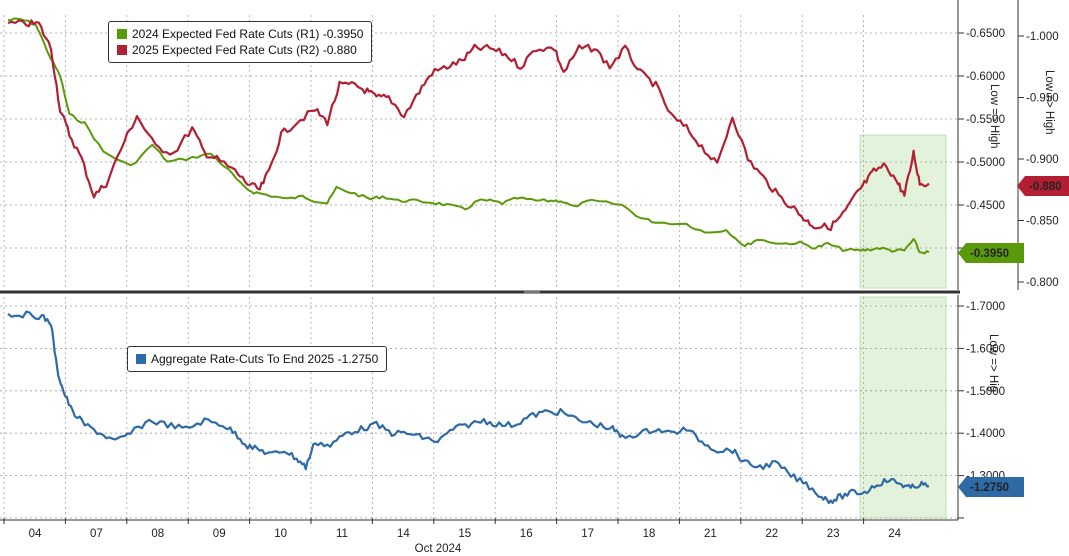 The height and width of the screenshot is (556, 1069). What do you see at coordinates (985, 307) in the screenshot?
I see `bottom-tick-label-0: -1.7000` at bounding box center [985, 307].